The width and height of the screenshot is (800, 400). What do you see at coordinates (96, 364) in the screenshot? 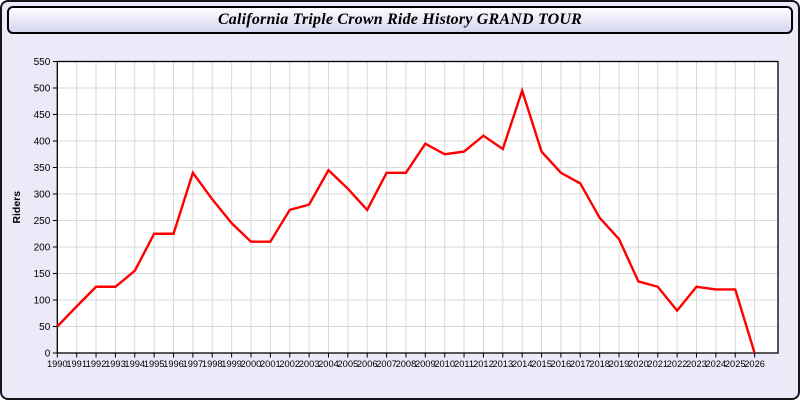
I see `x-tick-label: 1992` at bounding box center [96, 364].